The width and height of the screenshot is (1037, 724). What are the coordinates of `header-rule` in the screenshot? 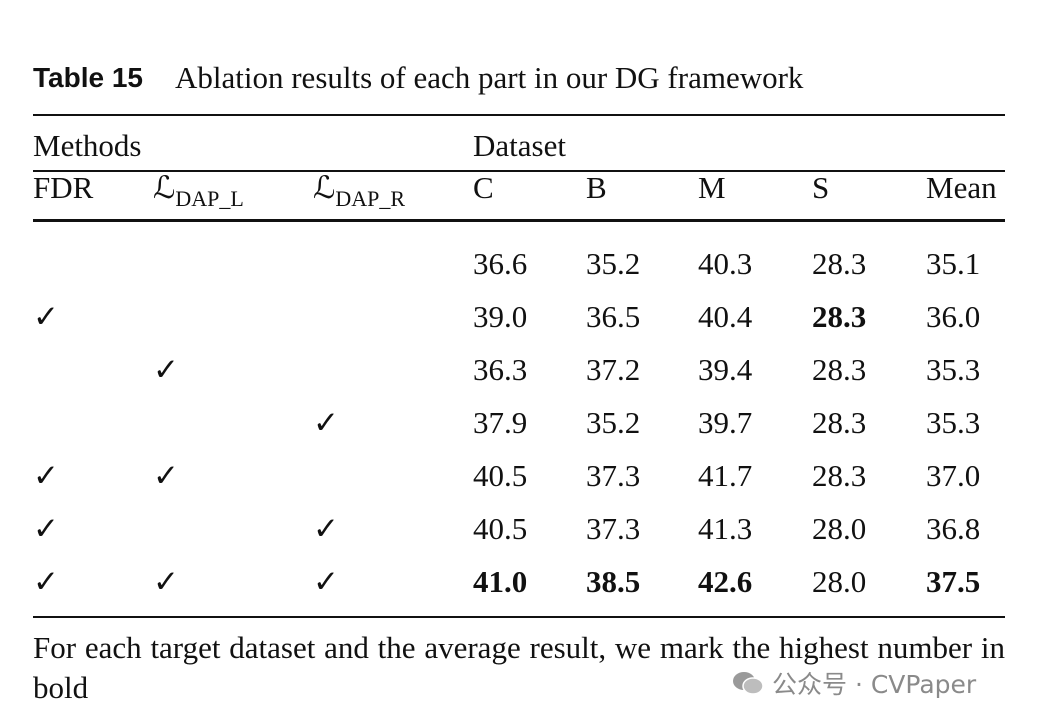 It's located at (519, 171).